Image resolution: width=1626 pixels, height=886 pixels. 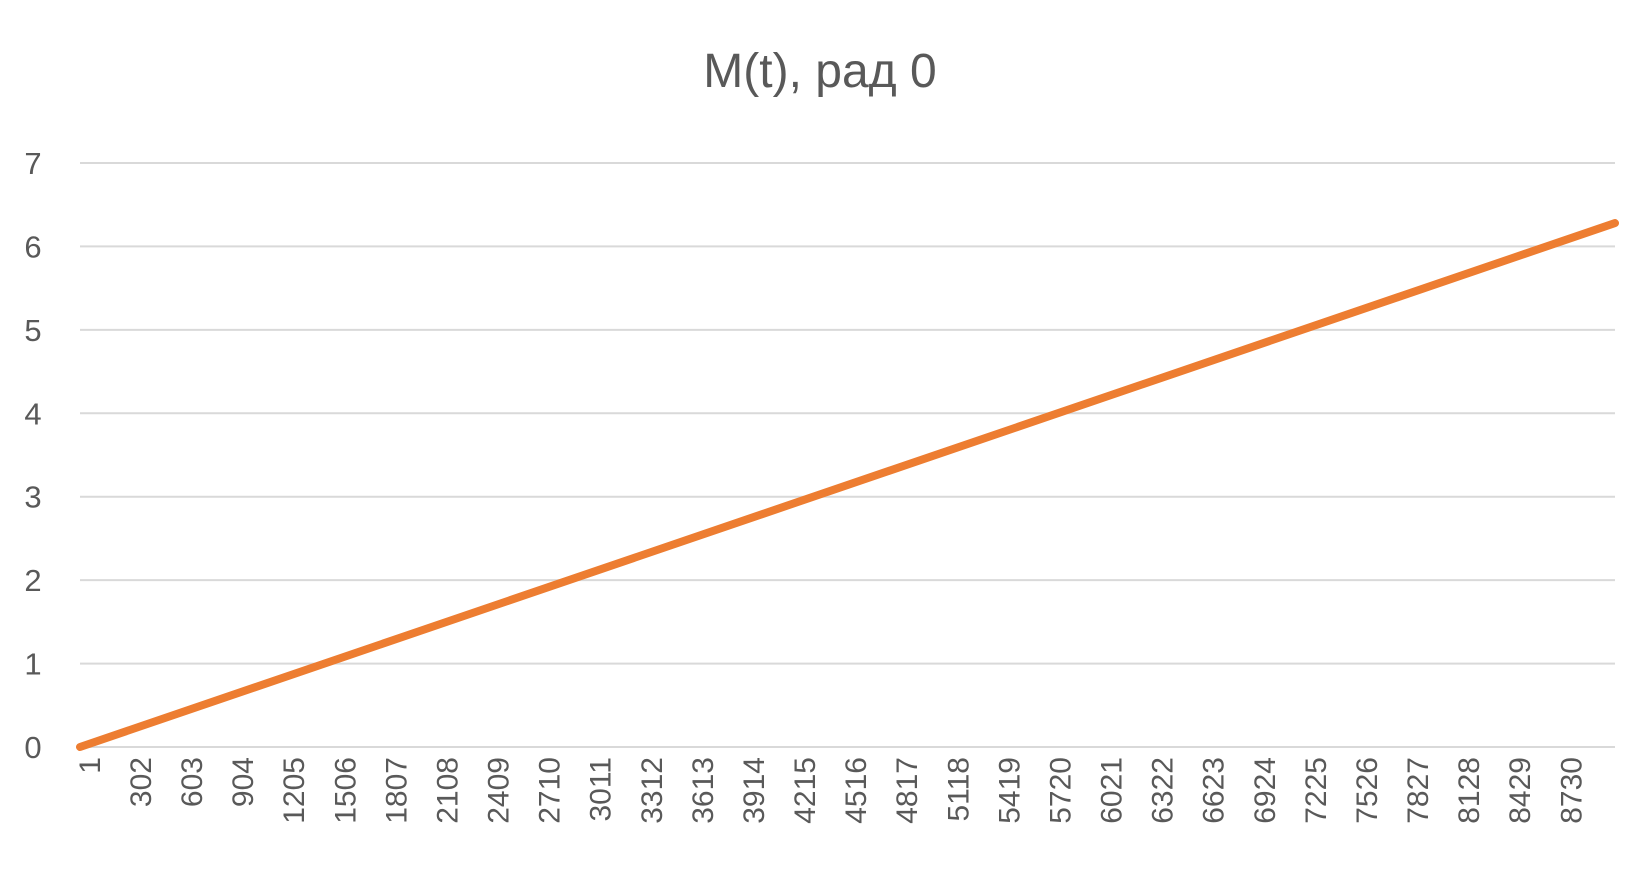 I want to click on x-tick-label: 2108, so click(x=447, y=790).